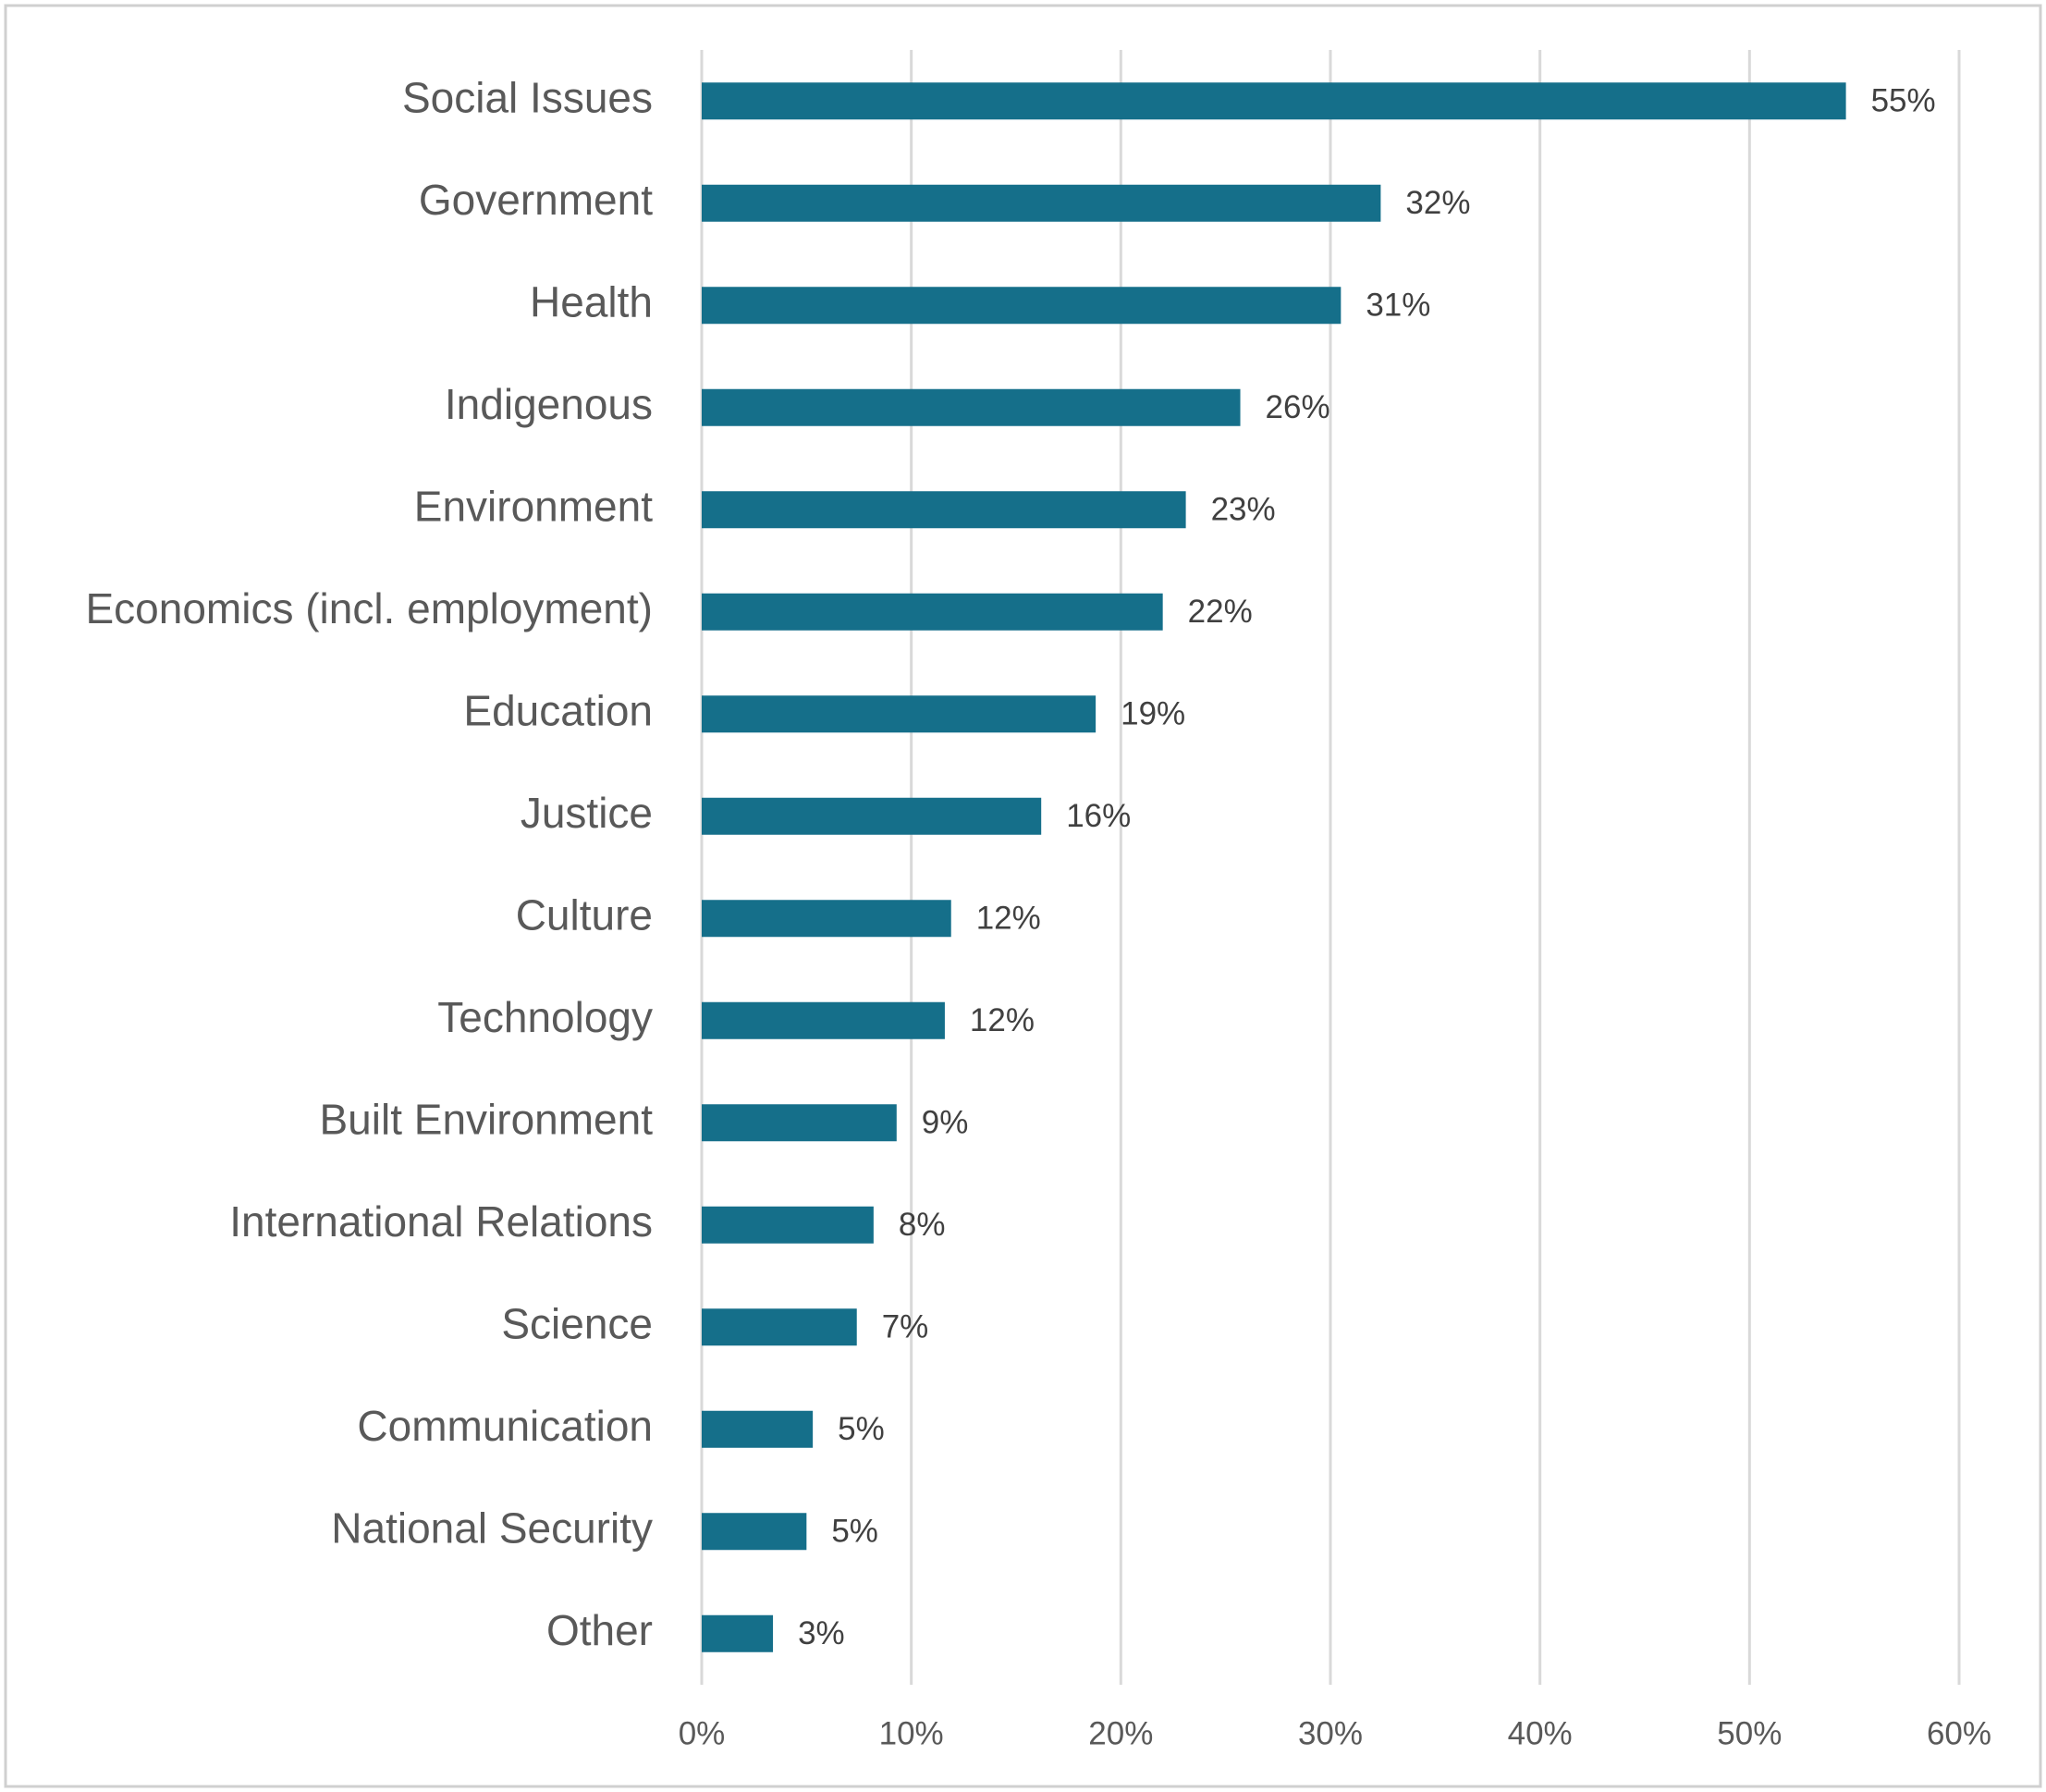  Describe the element at coordinates (505, 1426) in the screenshot. I see `y-tick-label: Communication` at that location.